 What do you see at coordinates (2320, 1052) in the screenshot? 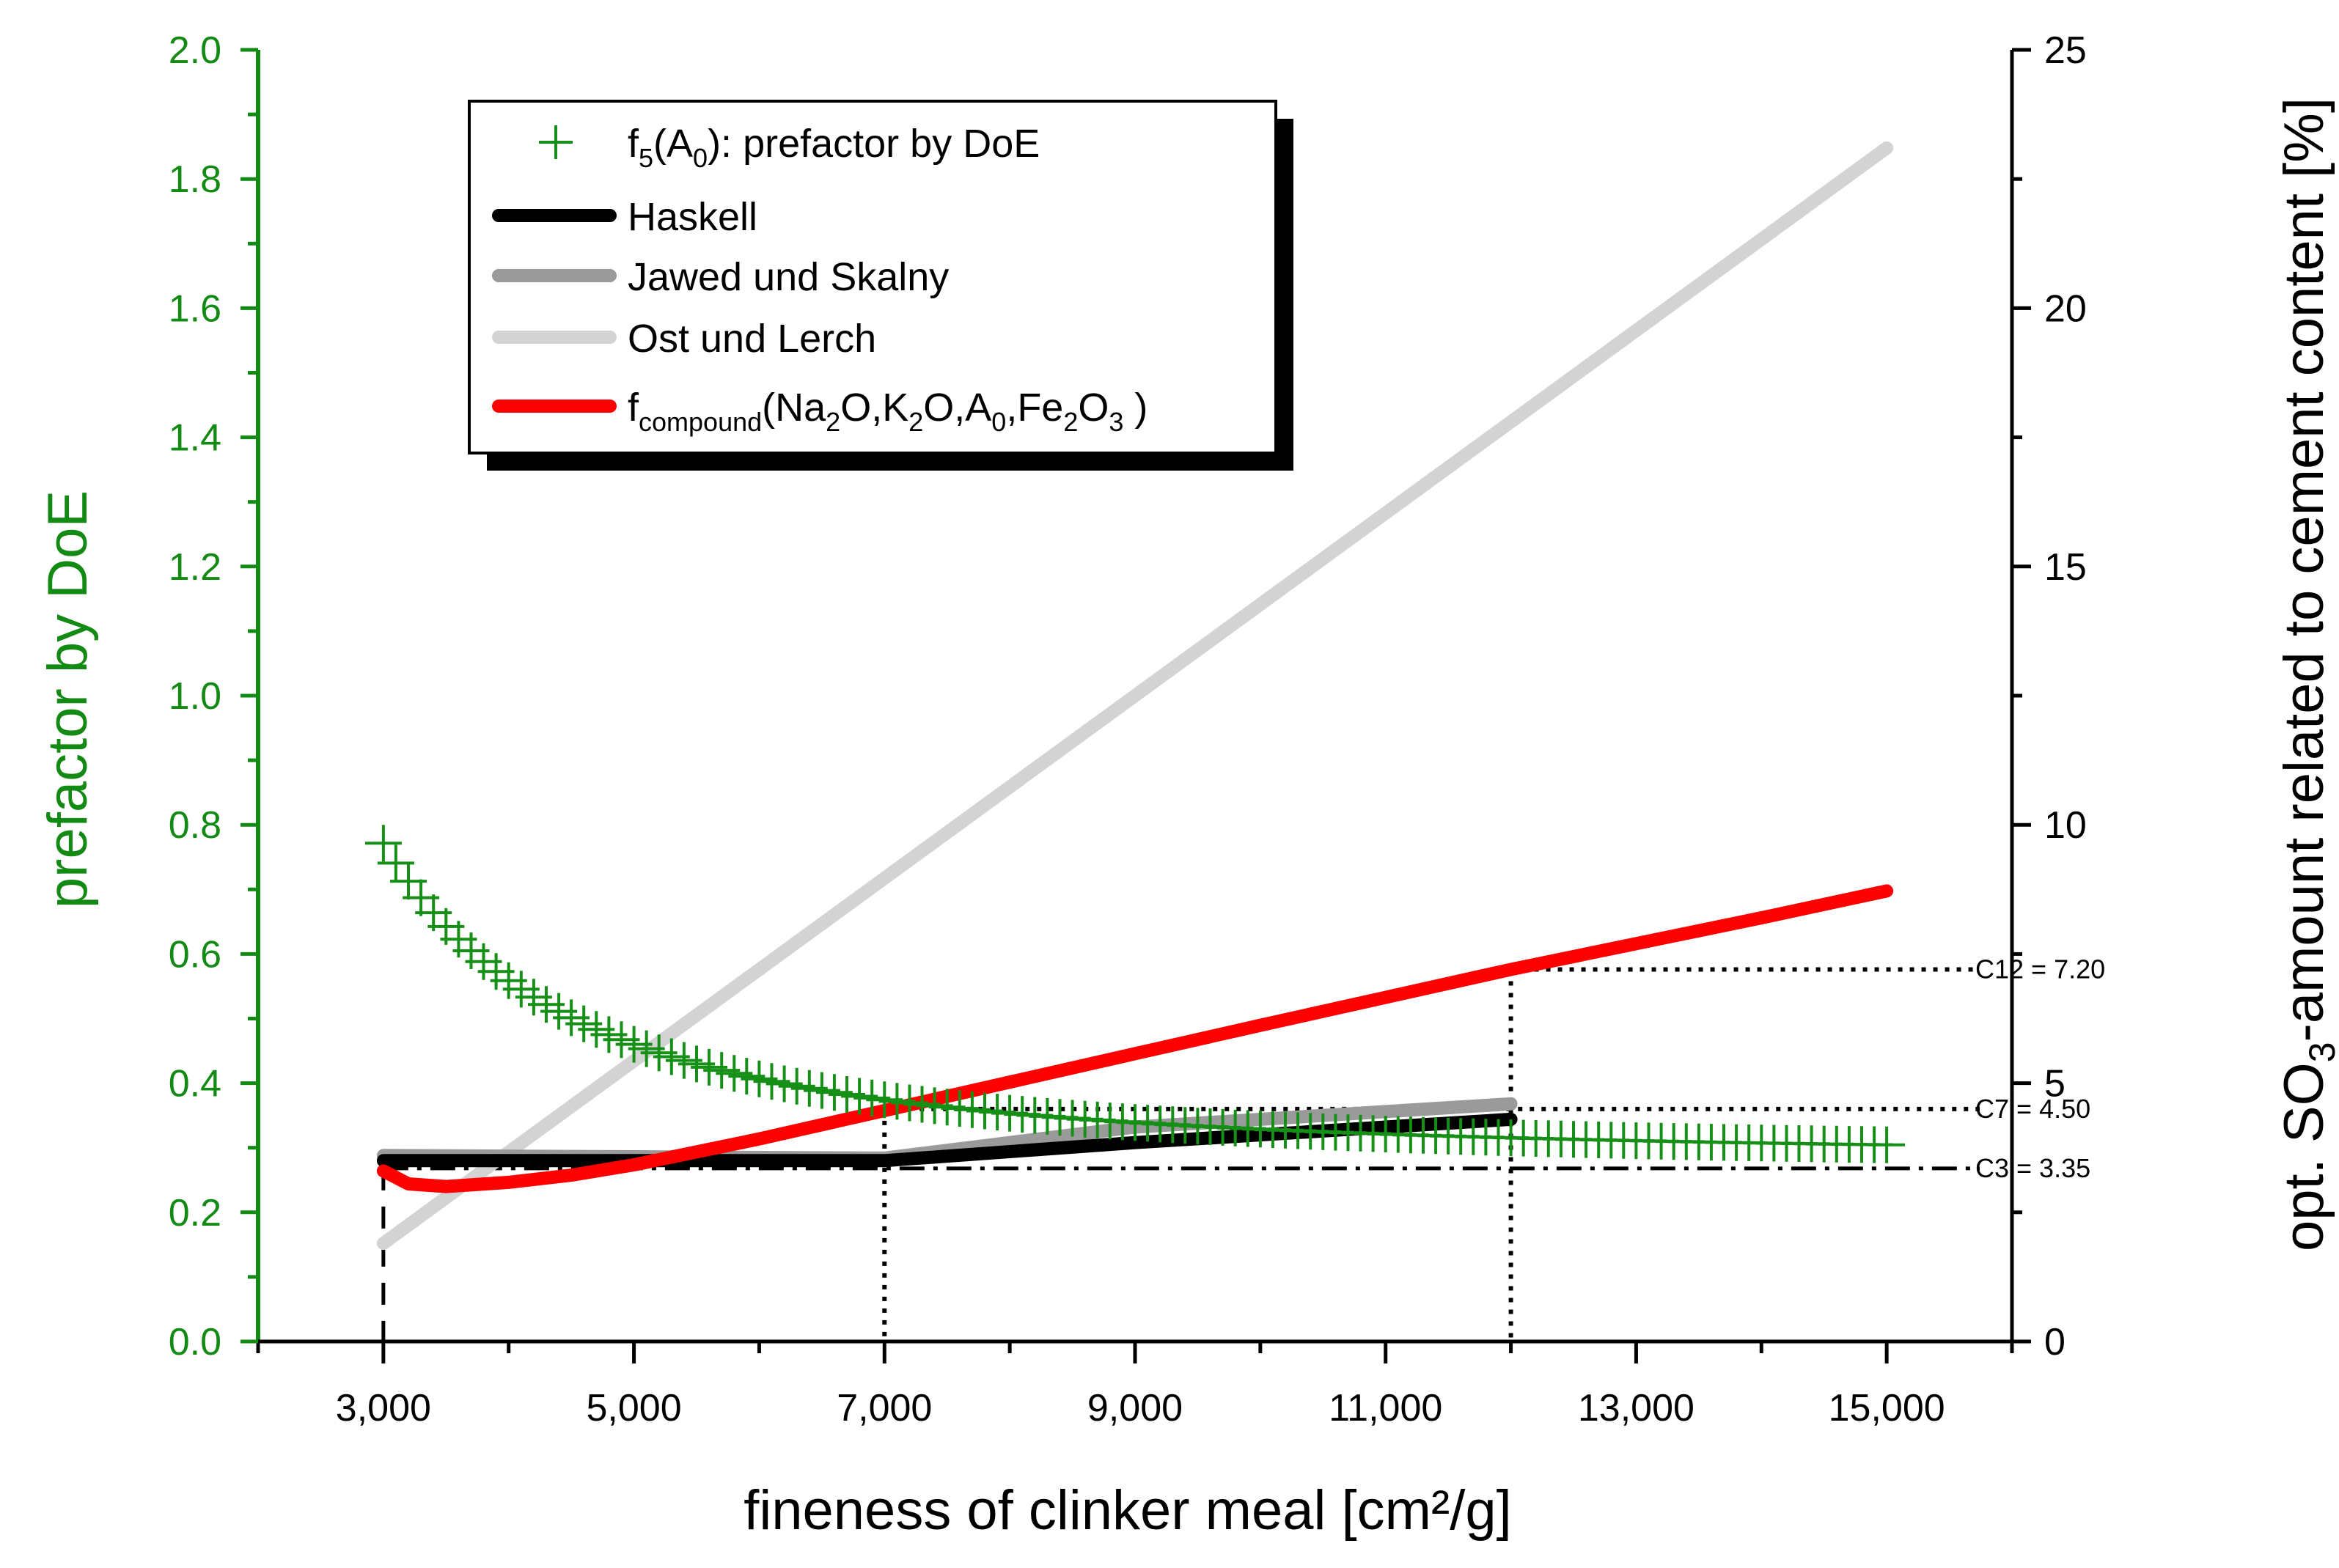
I see `right-title-subscript: 3` at bounding box center [2320, 1052].